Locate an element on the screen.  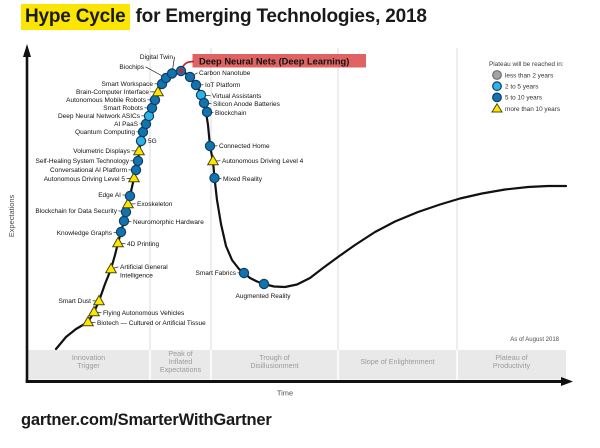
tech-label-flying-autonomous-vehicles: Flying Autonomous Vehicles is located at coordinates (144, 313).